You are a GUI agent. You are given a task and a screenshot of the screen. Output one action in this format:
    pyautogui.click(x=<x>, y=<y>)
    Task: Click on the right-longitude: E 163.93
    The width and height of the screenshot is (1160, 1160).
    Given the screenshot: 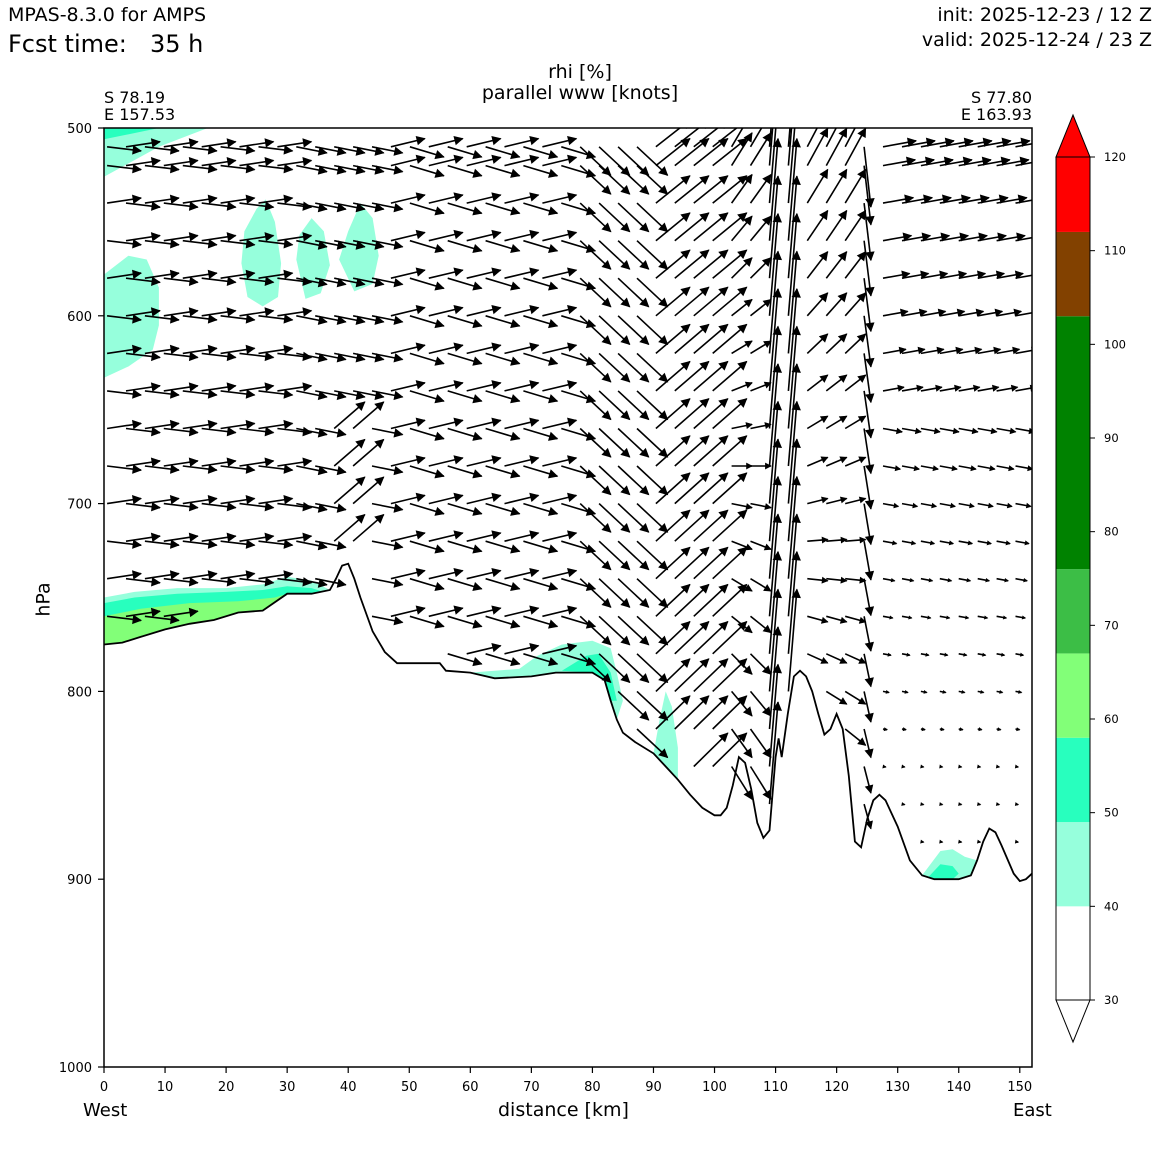 What is the action you would take?
    pyautogui.click(x=996, y=114)
    